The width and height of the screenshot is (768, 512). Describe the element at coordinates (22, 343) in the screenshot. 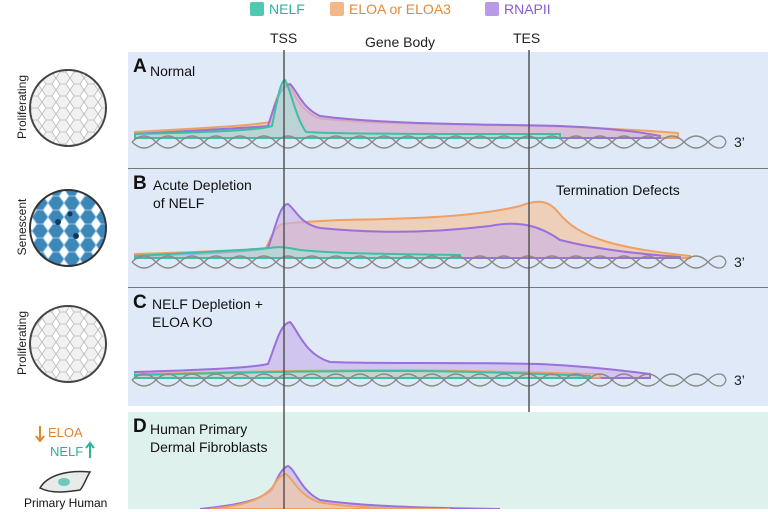

I see `side-label-c: Proliferating` at that location.